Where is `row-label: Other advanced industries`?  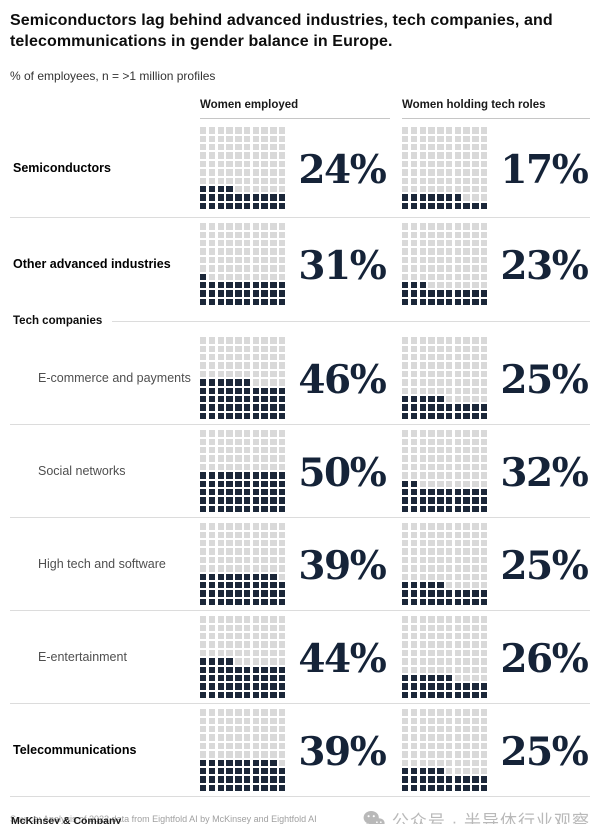
row-label: Other advanced industries is located at coordinates (92, 264).